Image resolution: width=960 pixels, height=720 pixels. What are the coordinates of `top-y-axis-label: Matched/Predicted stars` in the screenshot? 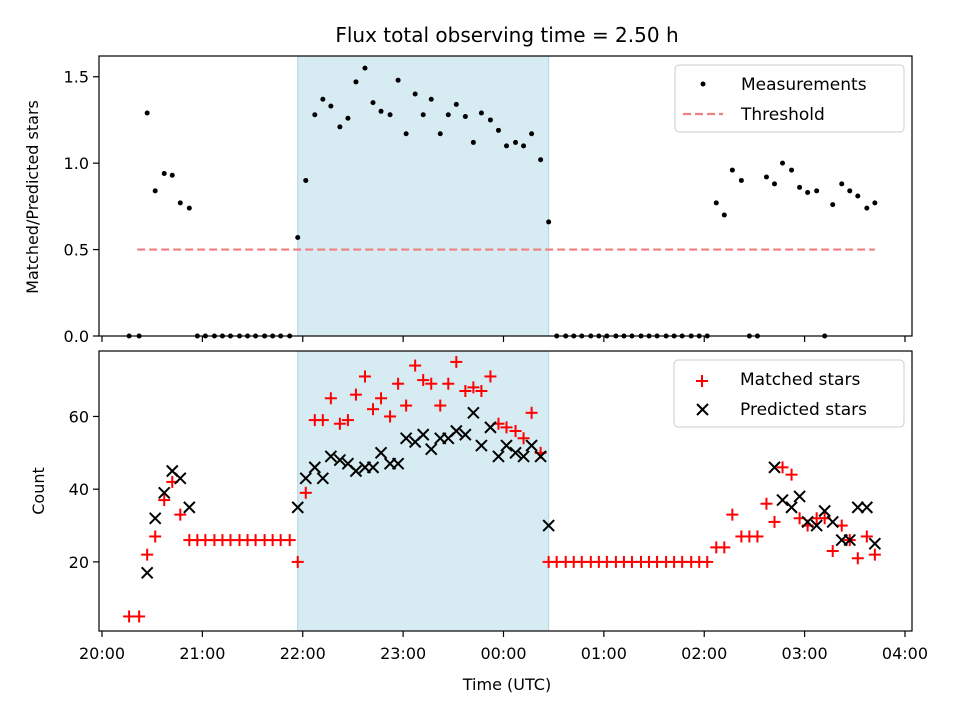 It's located at (32, 197).